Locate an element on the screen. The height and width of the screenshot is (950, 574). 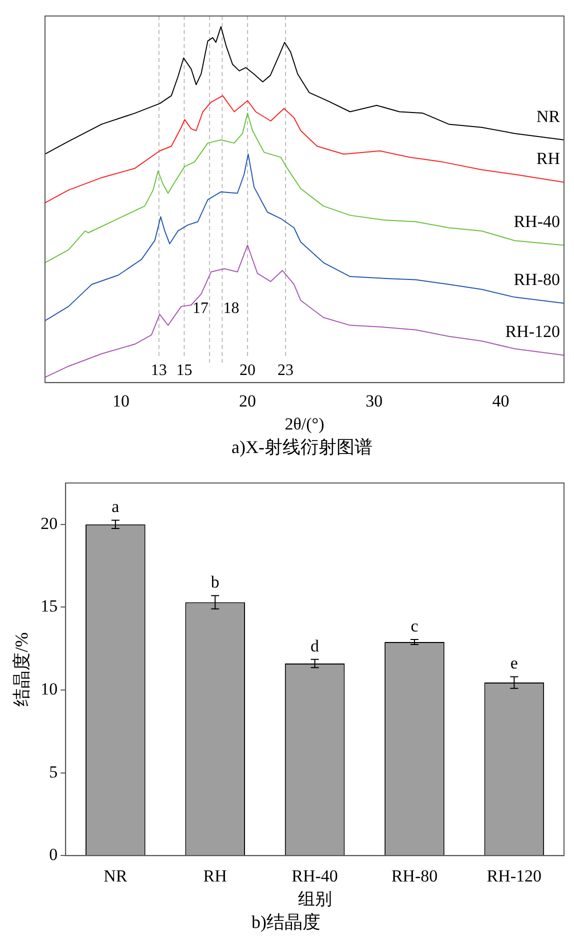
ref-line-label: 17 is located at coordinates (200, 308).